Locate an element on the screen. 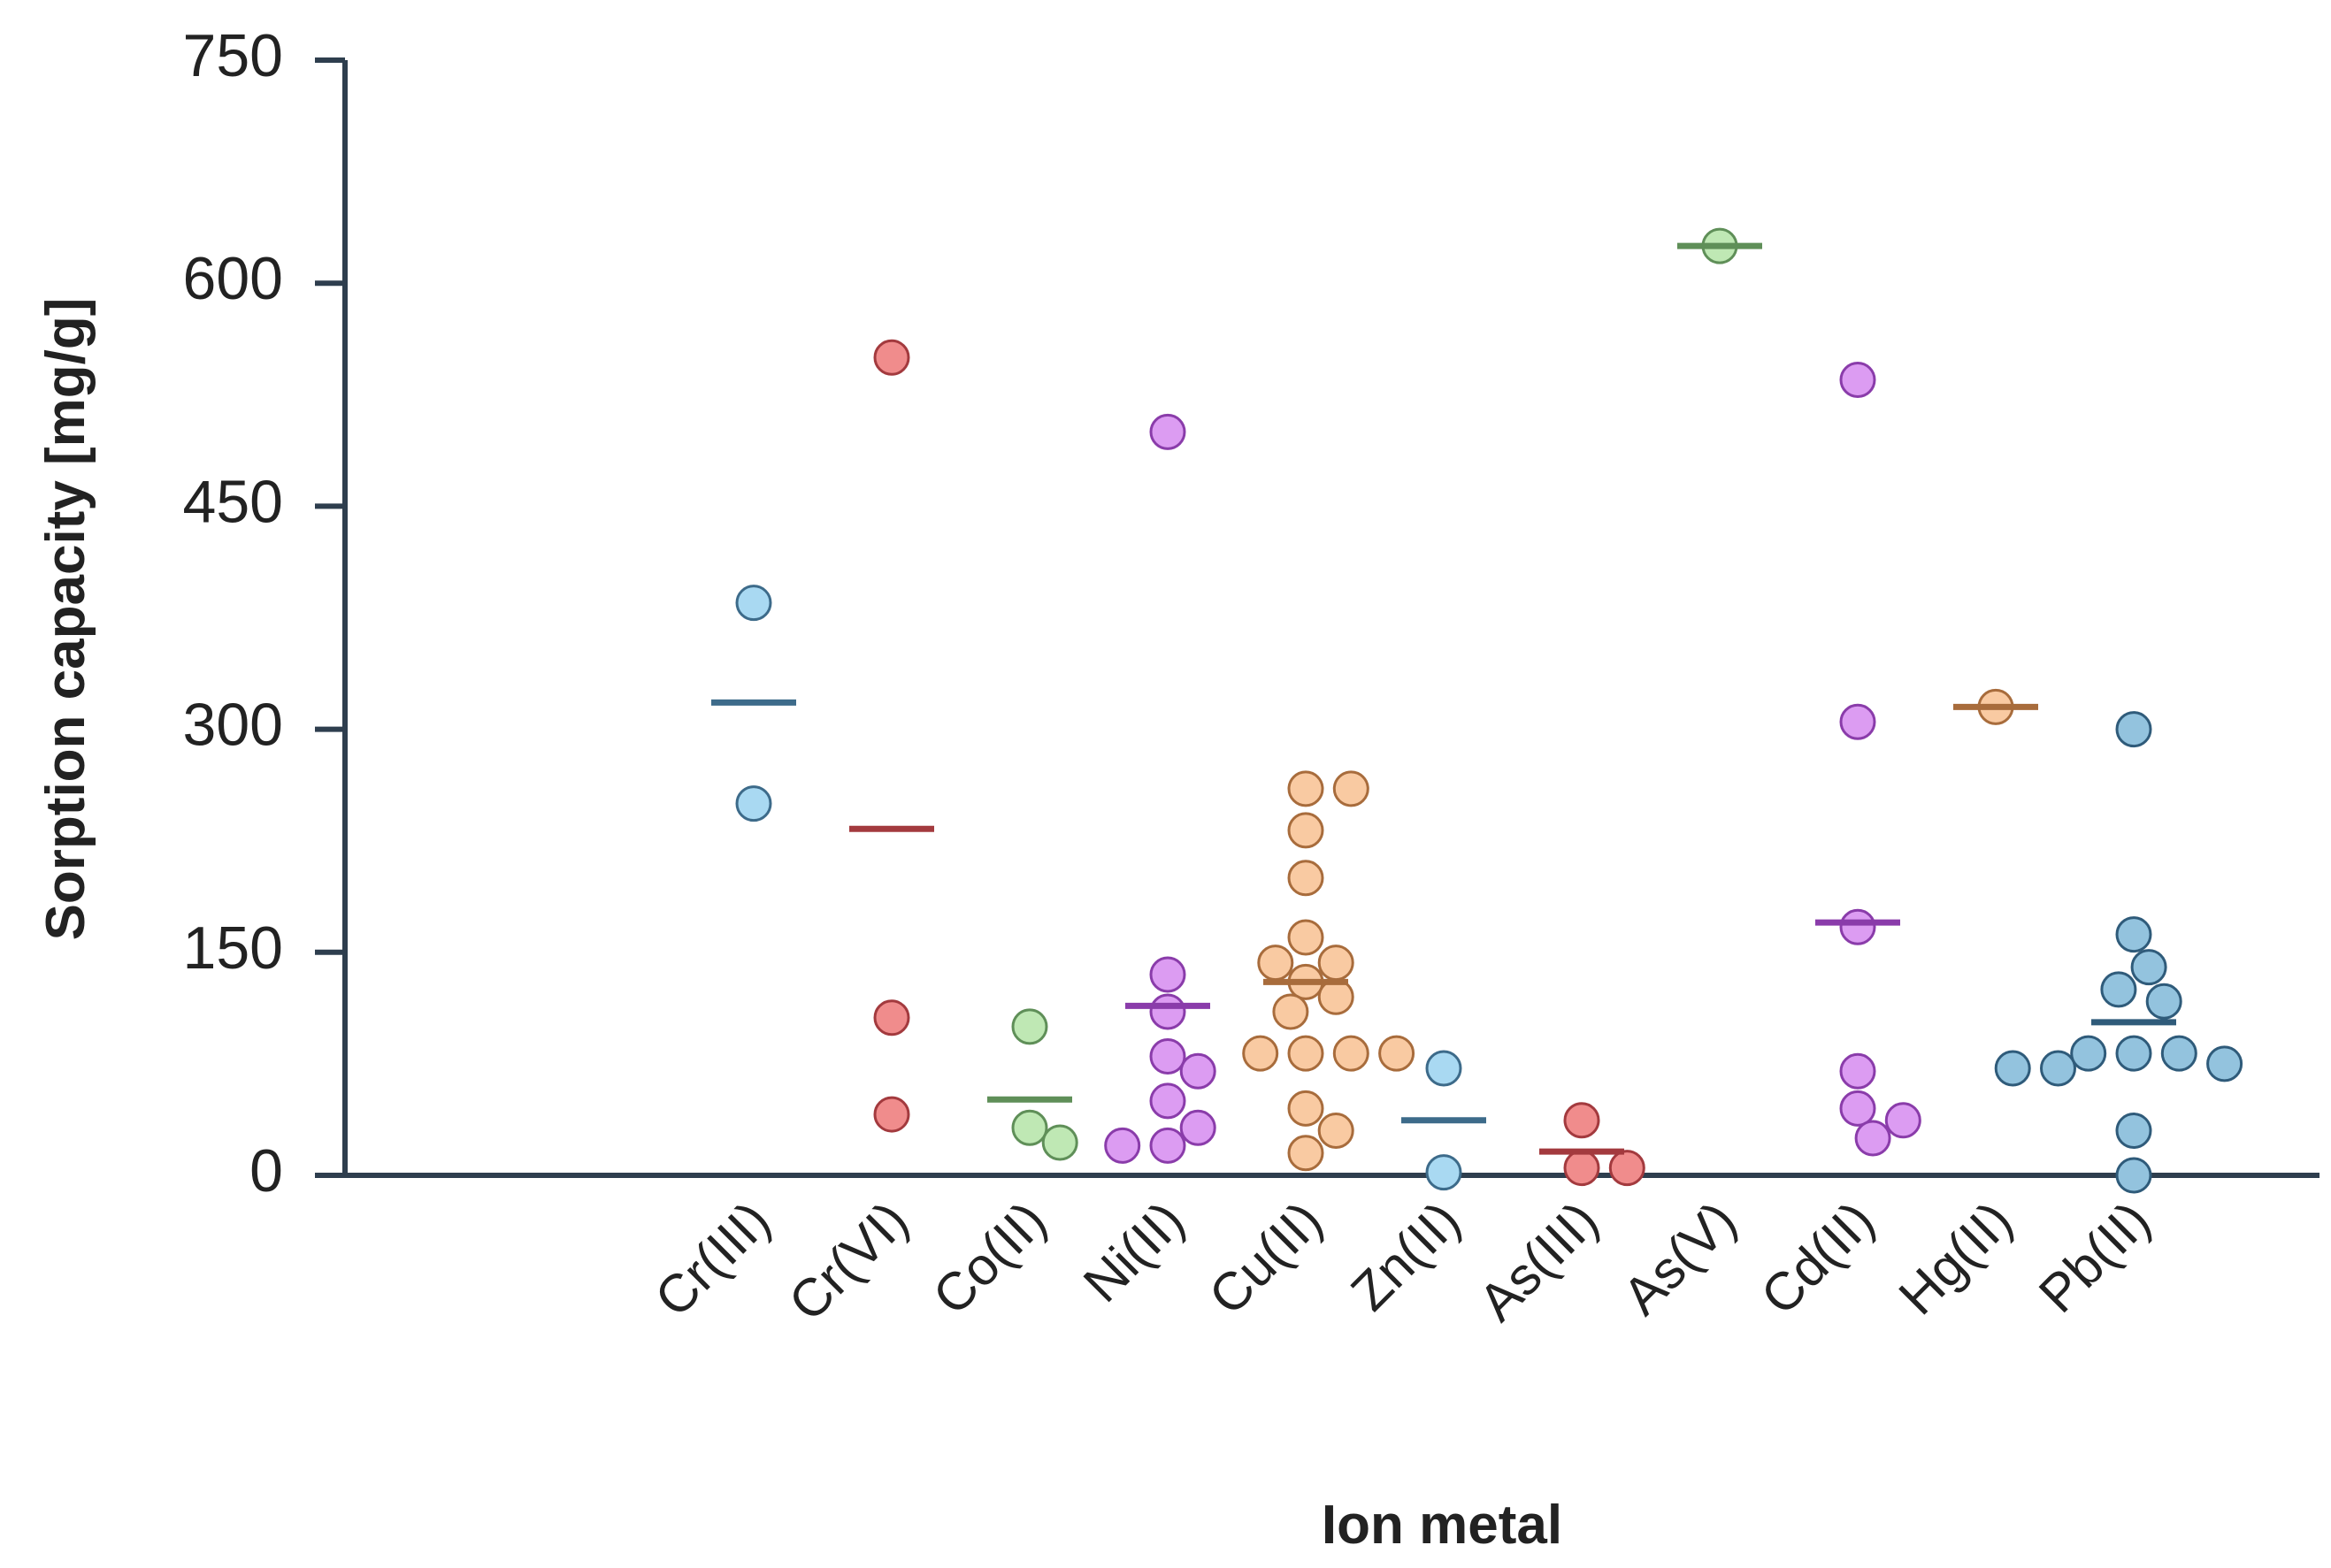 The width and height of the screenshot is (2331, 1568). x-tick-label: As(V) is located at coordinates (1679, 1258).